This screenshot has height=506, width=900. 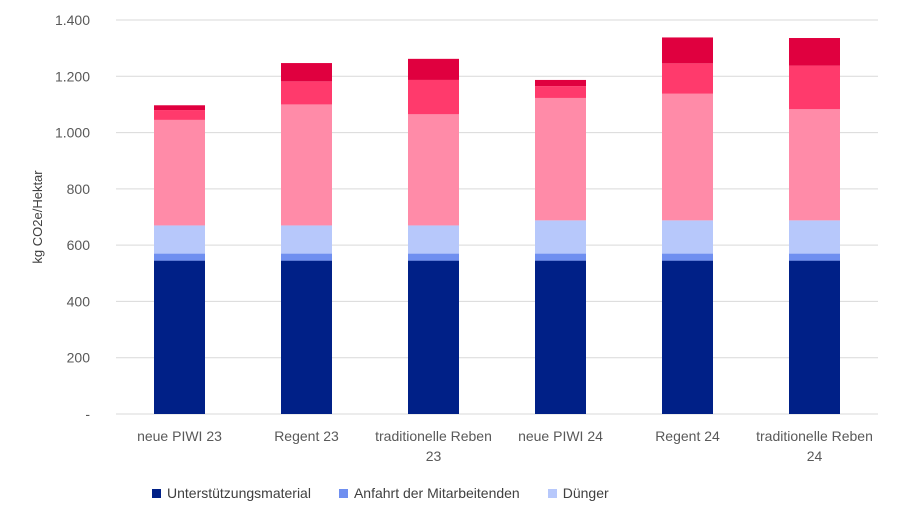 What do you see at coordinates (37, 217) in the screenshot?
I see `y-axis-label: kg CO2e/Hektar` at bounding box center [37, 217].